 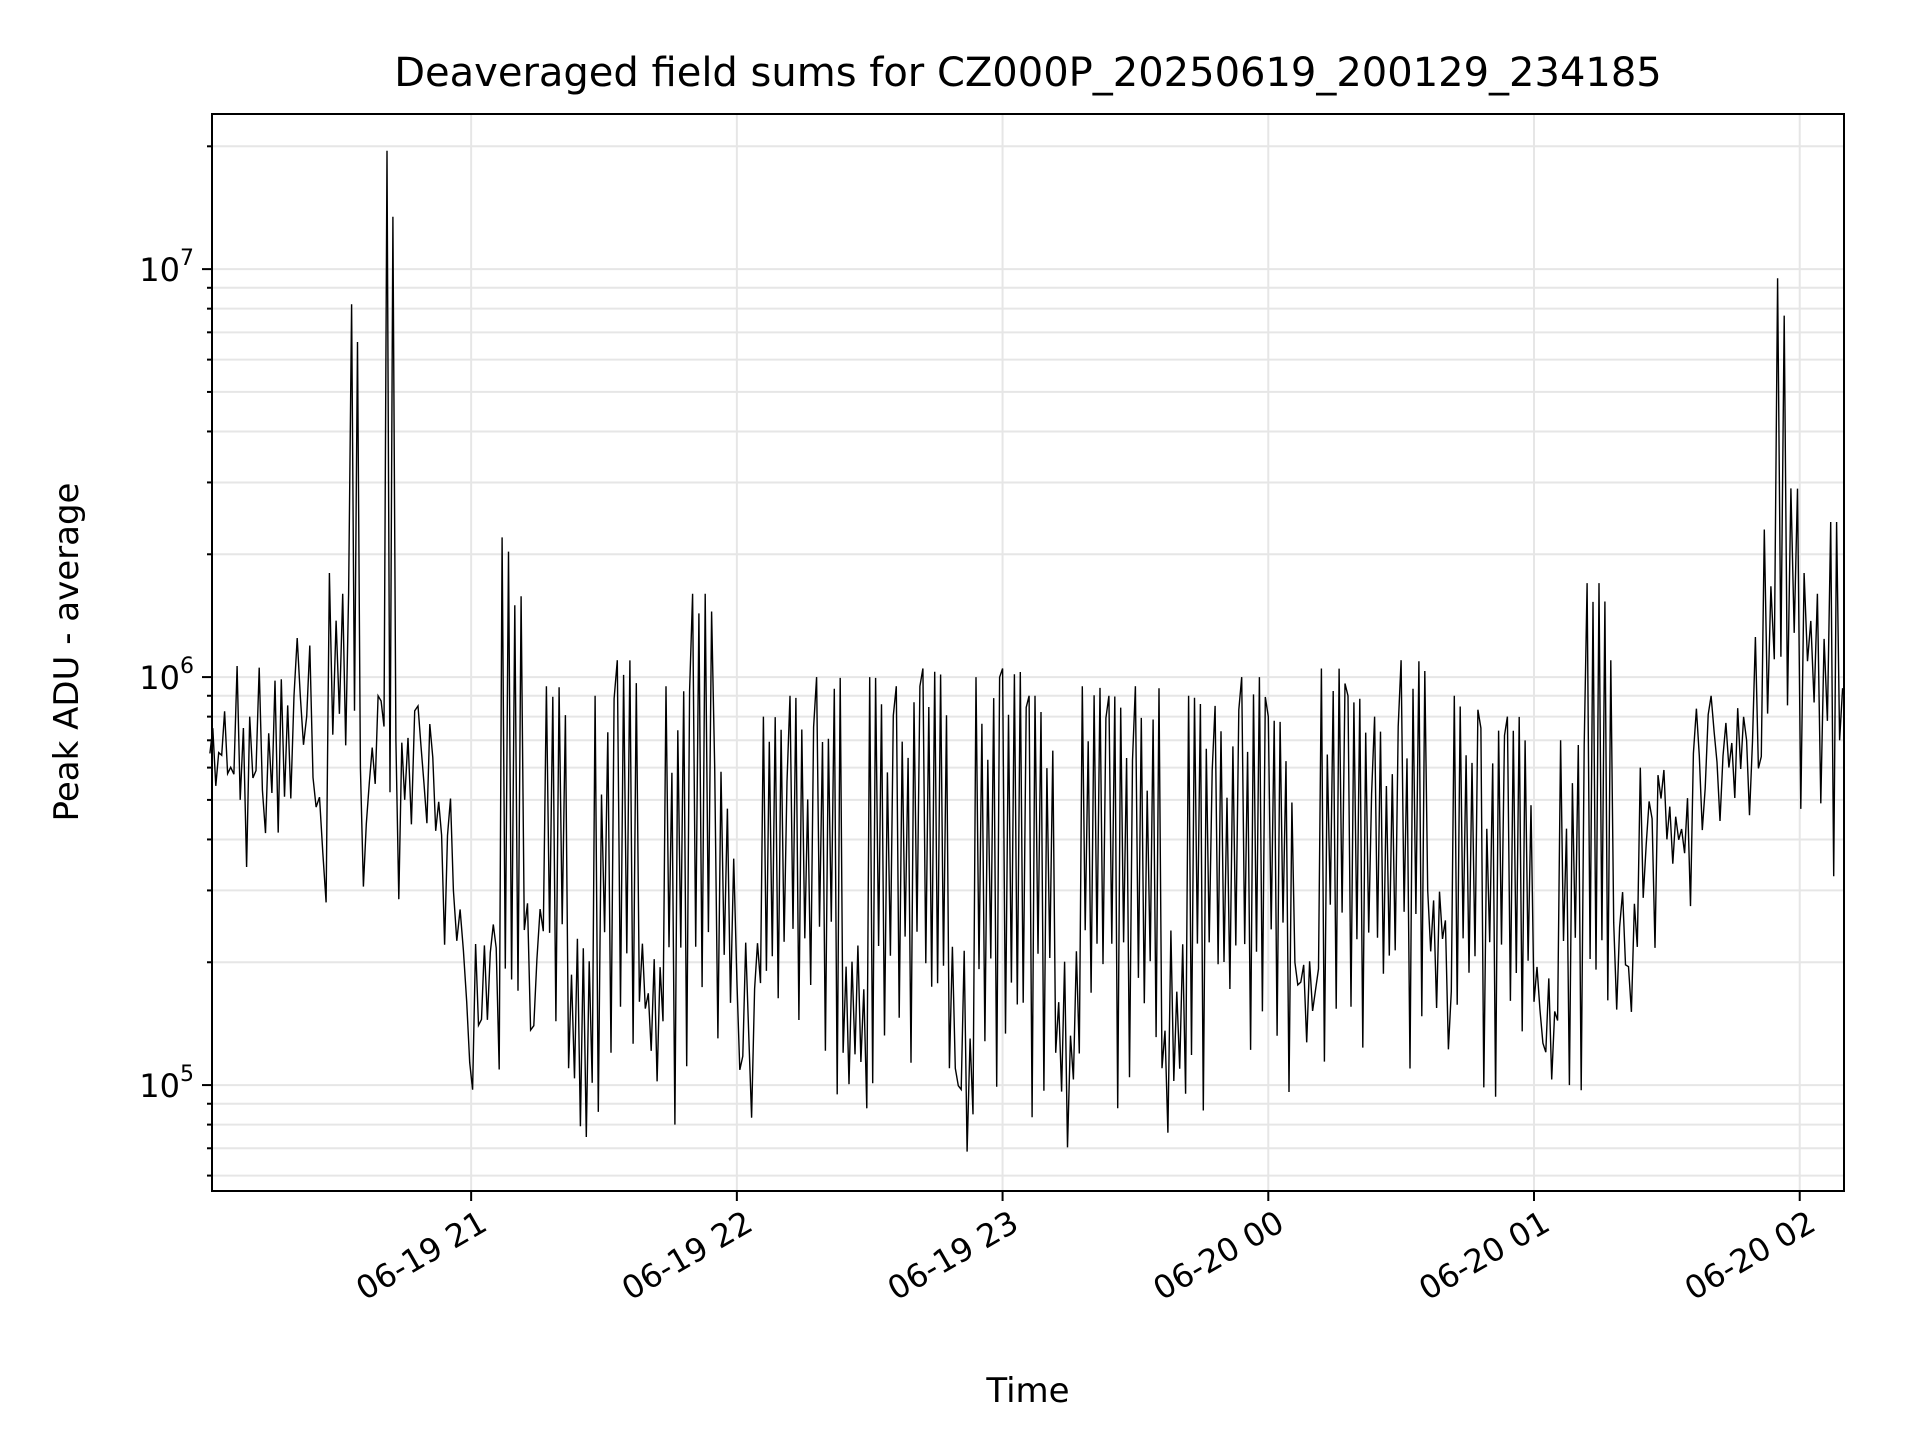 What do you see at coordinates (166, 1083) in the screenshot?
I see `y-tick-label: 10⁵` at bounding box center [166, 1083].